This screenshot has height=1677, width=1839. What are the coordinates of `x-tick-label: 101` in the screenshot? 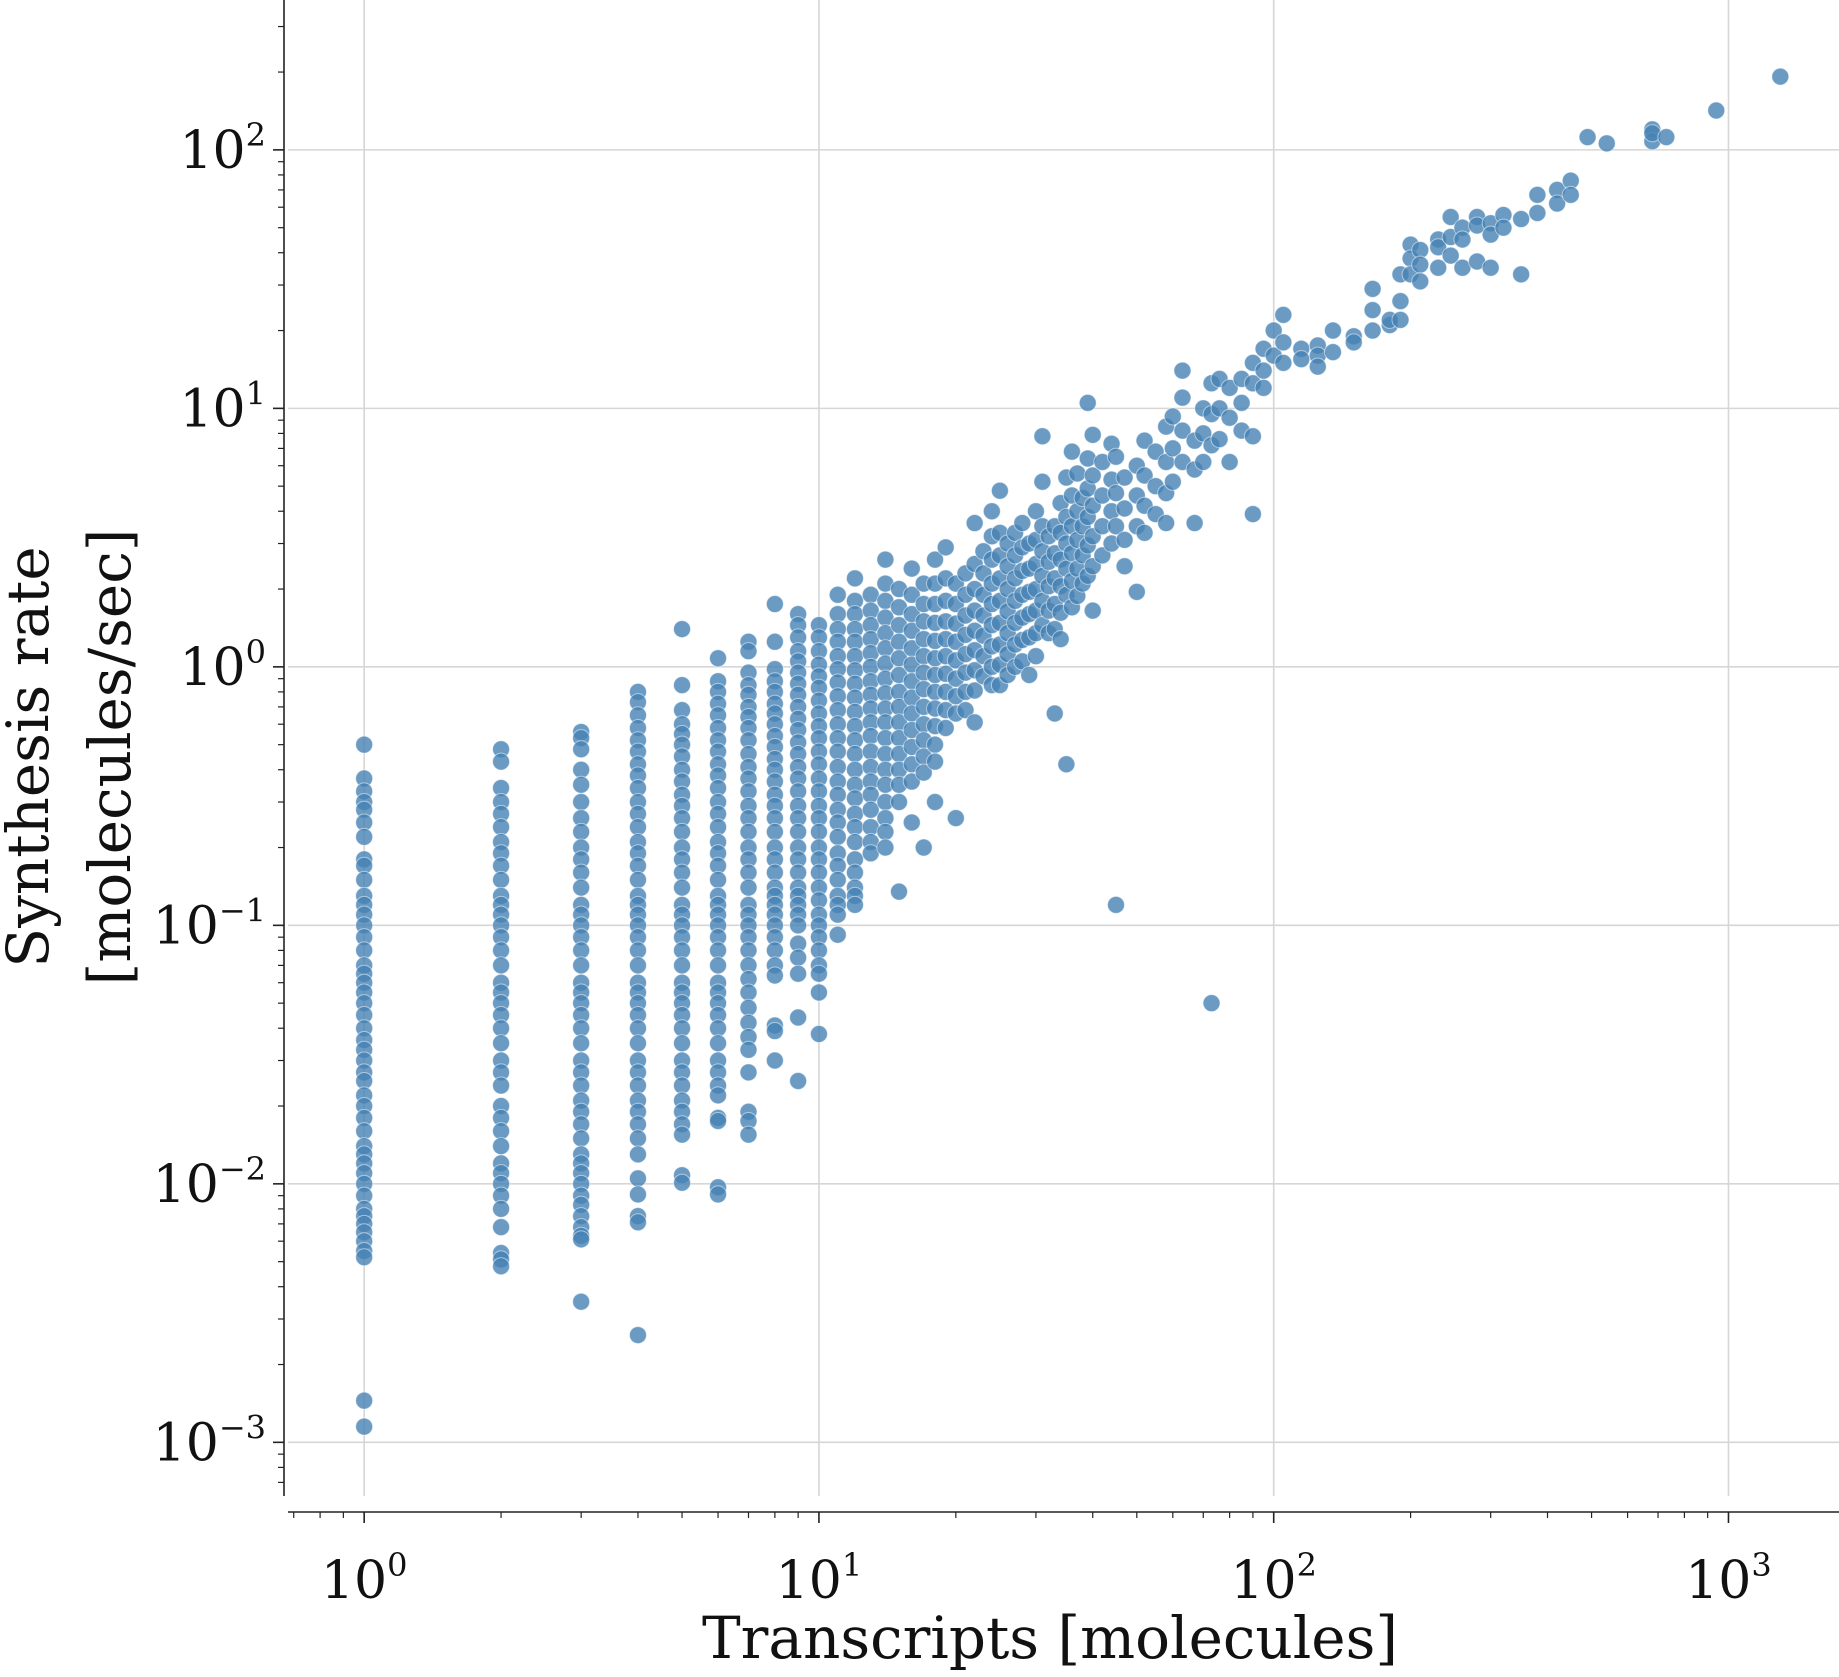 It's located at (819, 1578).